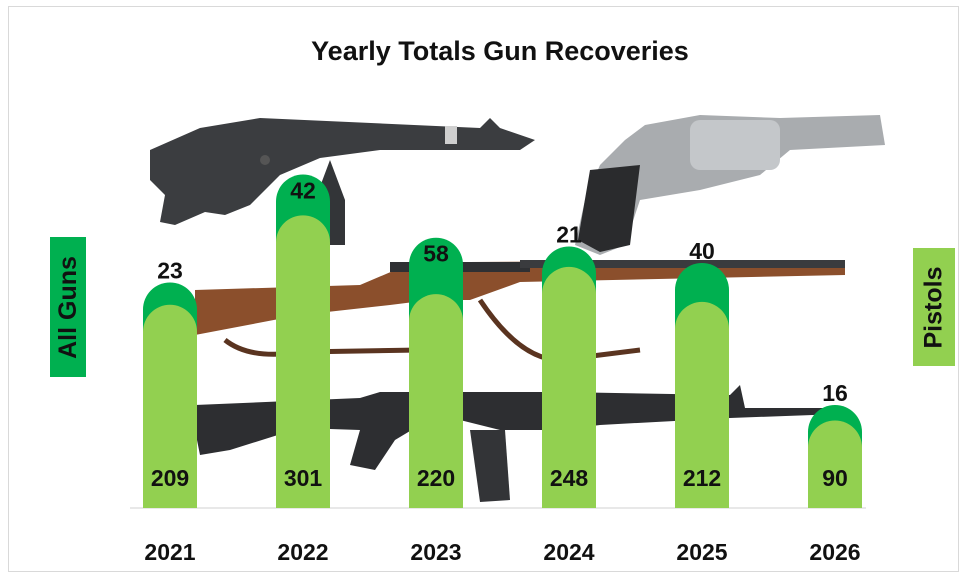  I want to click on value-label-pistols: 212, so click(702, 478).